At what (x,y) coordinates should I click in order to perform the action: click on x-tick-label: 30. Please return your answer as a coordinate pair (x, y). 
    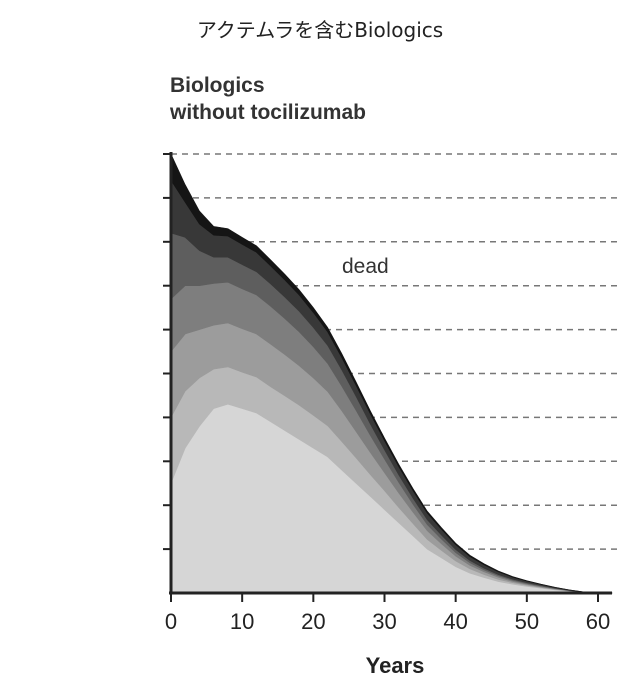
    Looking at the image, I should click on (384, 621).